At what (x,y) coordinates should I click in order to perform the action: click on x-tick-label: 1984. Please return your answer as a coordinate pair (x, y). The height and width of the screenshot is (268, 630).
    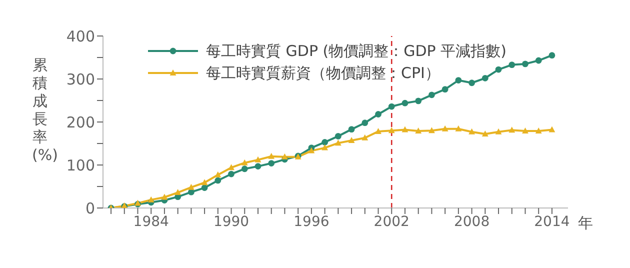
    Looking at the image, I should click on (151, 222).